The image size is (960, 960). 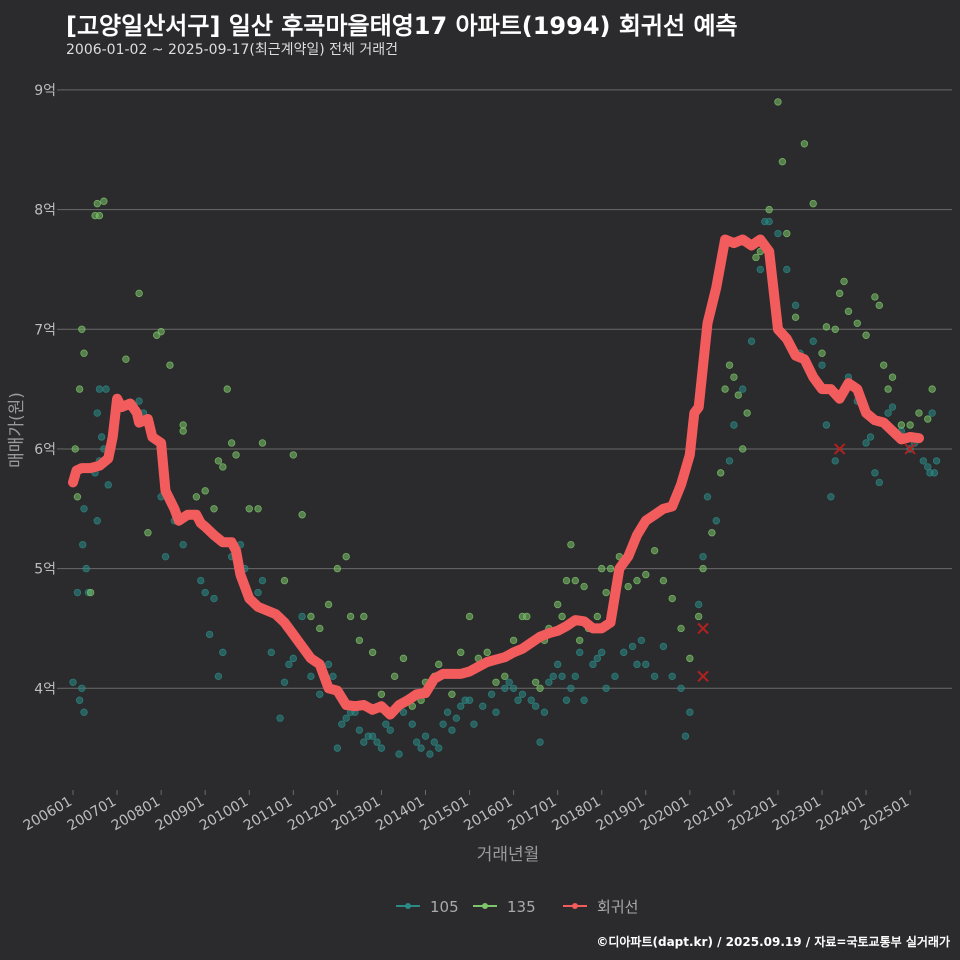 What do you see at coordinates (92, 814) in the screenshot?
I see `x-tick-label: 200701` at bounding box center [92, 814].